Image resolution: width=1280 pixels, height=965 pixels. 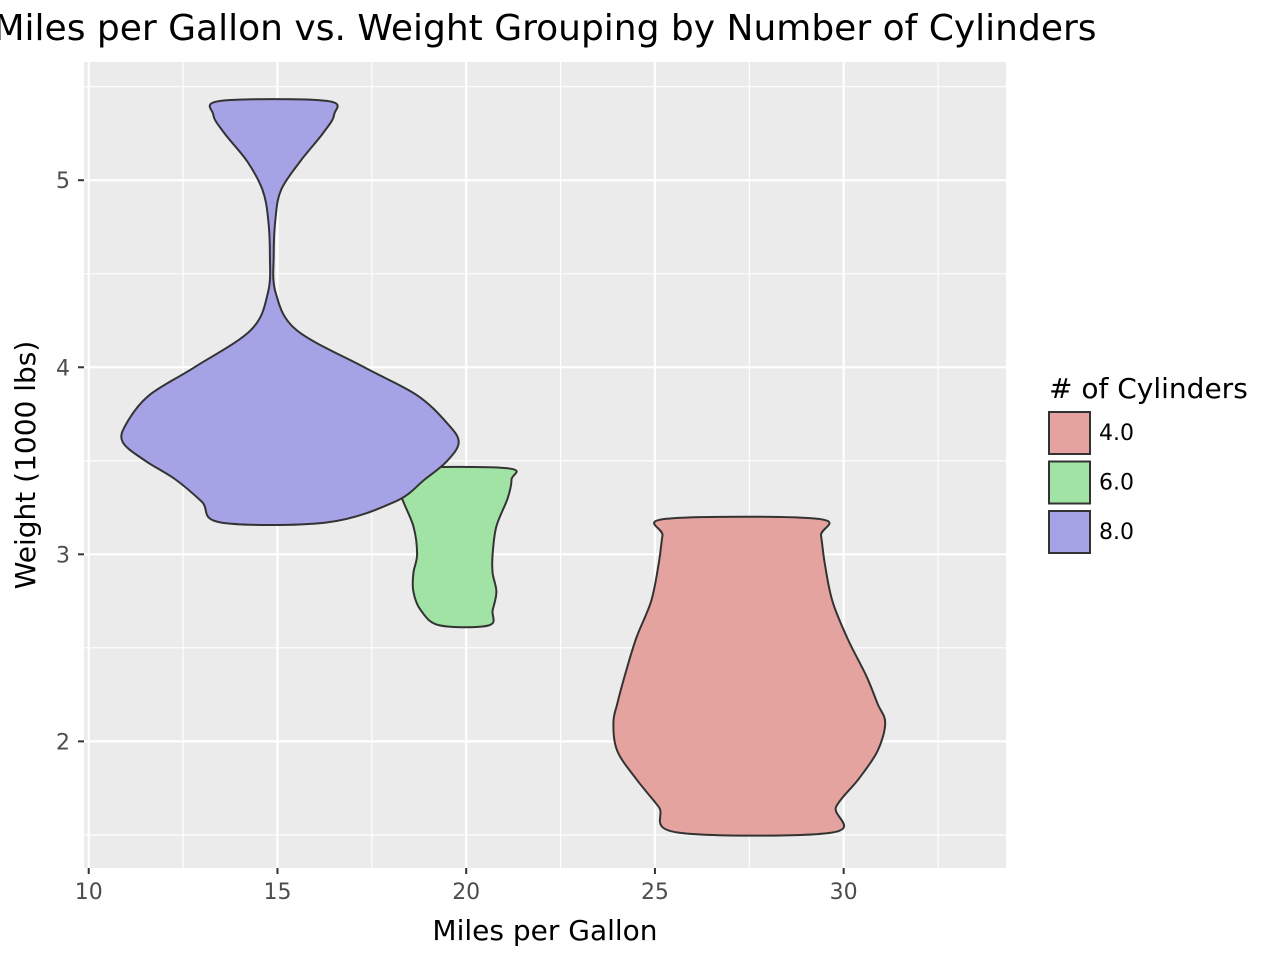 What do you see at coordinates (655, 892) in the screenshot?
I see `x-tick-label: 25` at bounding box center [655, 892].